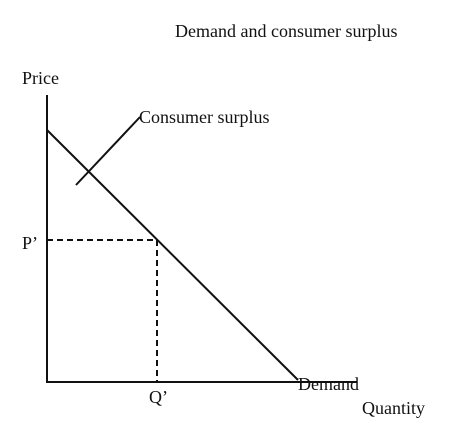 This screenshot has height=448, width=473. Describe the element at coordinates (40, 78) in the screenshot. I see `y-axis-label: Price` at that location.